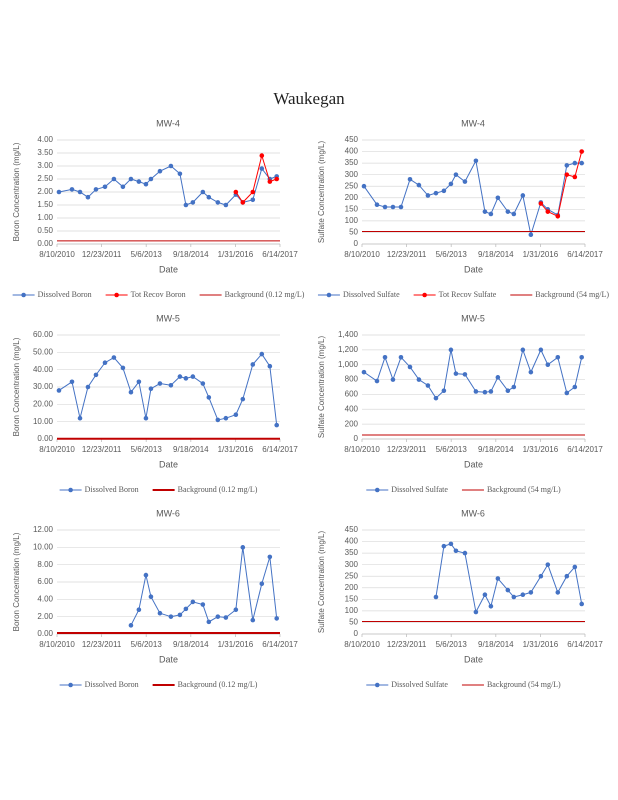 This screenshot has width=618, height=800. Describe the element at coordinates (43, 546) in the screenshot. I see `y-tick-label: 10.00` at that location.